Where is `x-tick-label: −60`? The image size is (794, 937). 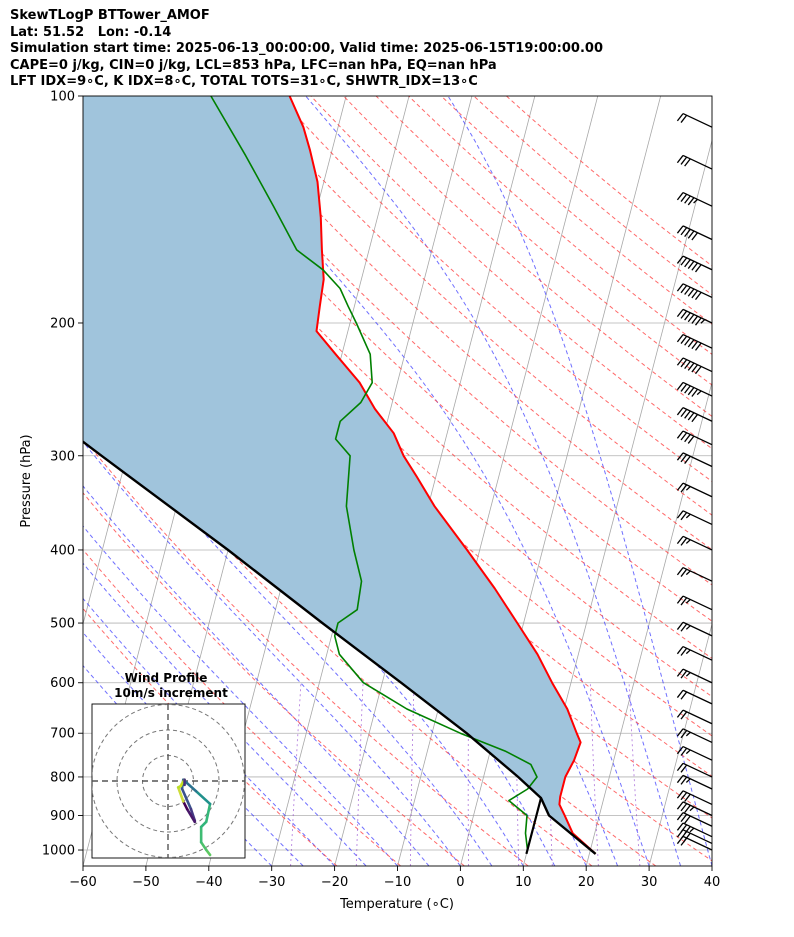 x-tick-label: −60 is located at coordinates (82, 882).